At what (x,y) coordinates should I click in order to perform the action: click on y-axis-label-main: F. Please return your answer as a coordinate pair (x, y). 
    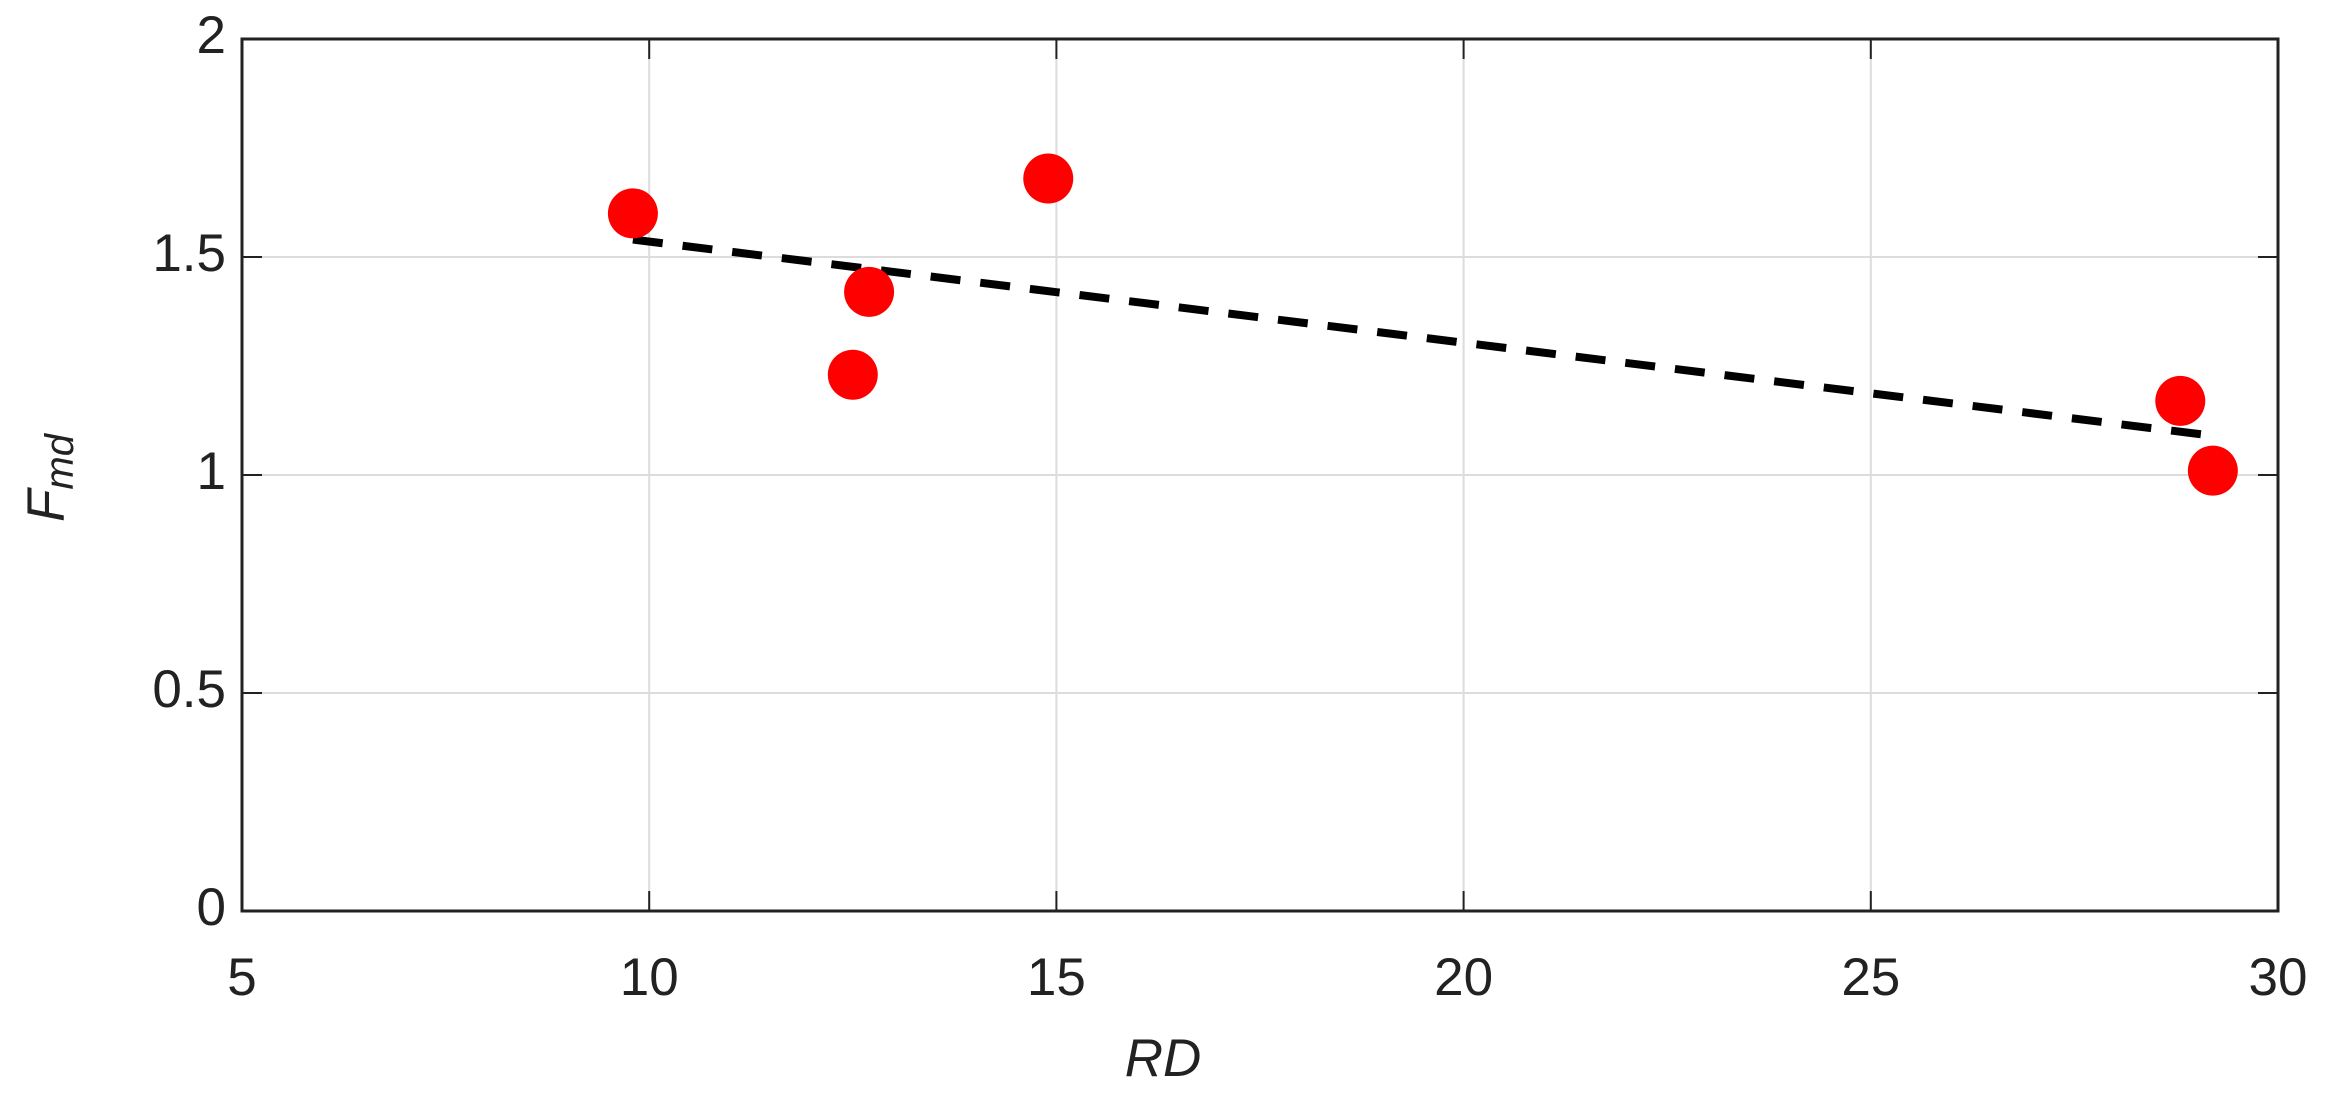
    Looking at the image, I should click on (46, 504).